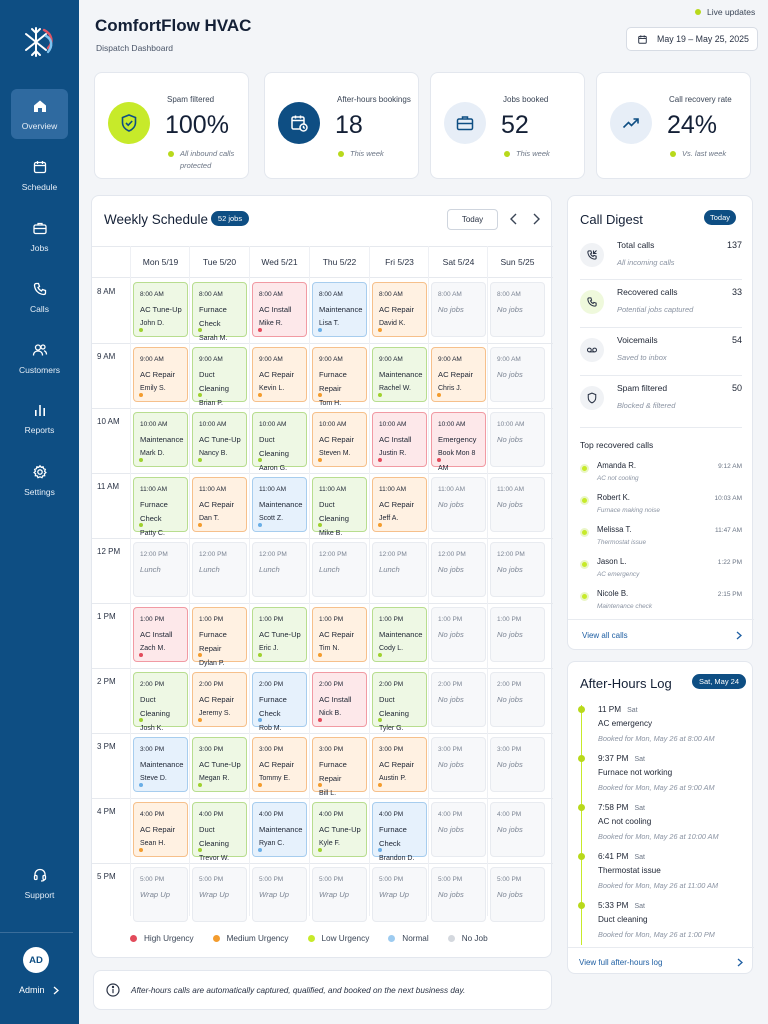 This screenshot has width=768, height=1024. Describe the element at coordinates (219, 832) in the screenshot. I see `job-slot: 4:00 PM Duct Cleaning Trevor W.` at that location.